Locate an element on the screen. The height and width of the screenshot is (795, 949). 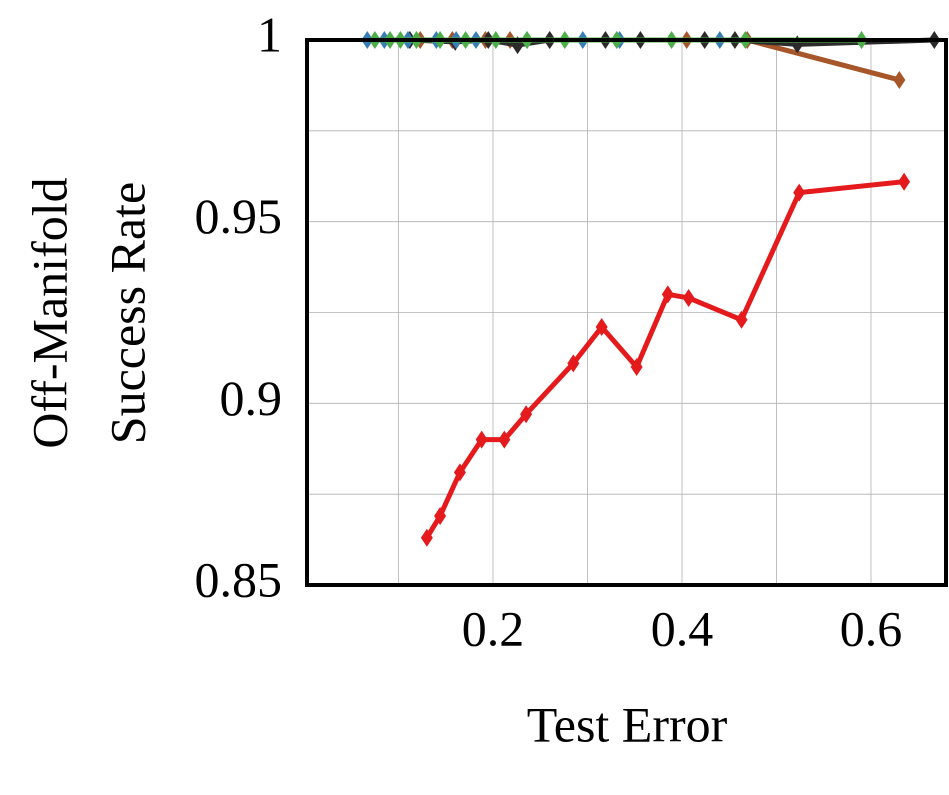
y-tick-label: 0.9 is located at coordinates (251, 398).